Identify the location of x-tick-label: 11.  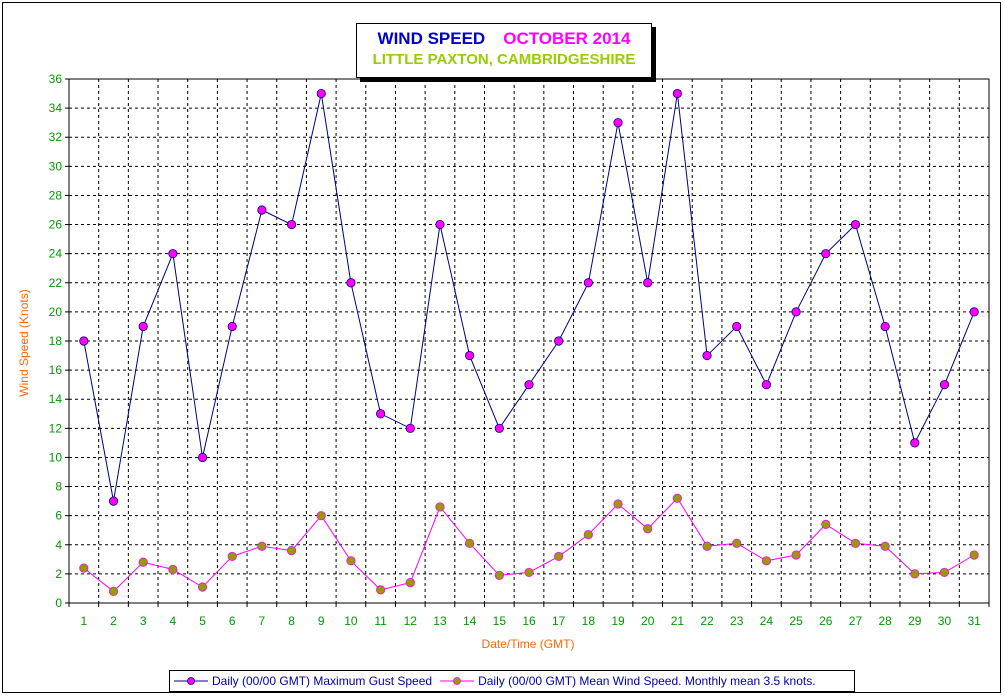
(380, 621).